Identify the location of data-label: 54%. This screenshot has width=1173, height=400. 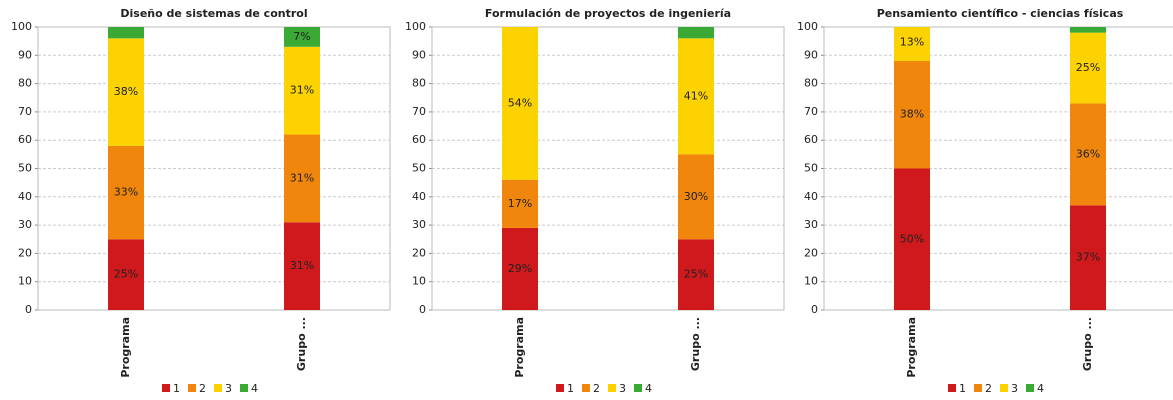
(520, 102).